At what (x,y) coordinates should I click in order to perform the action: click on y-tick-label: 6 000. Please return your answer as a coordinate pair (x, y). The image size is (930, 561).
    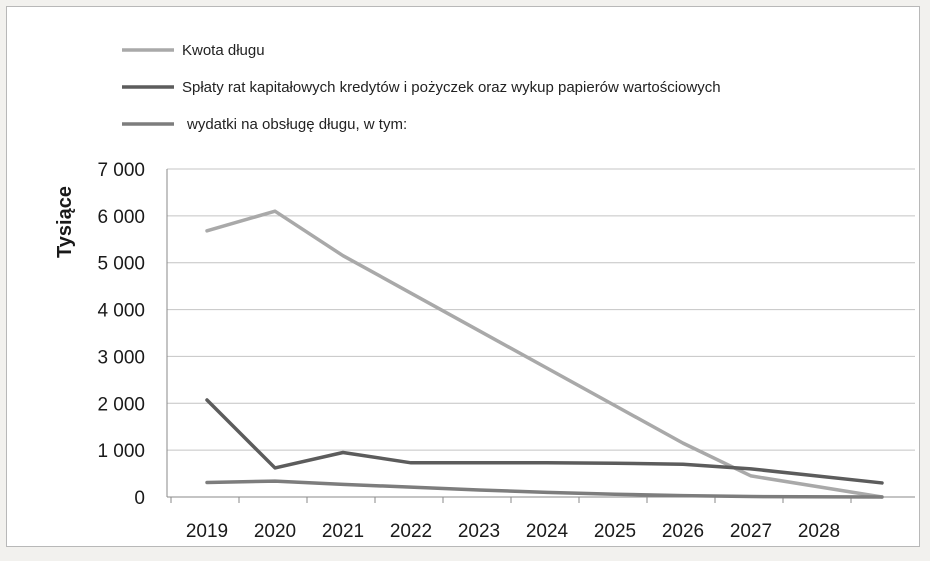
    Looking at the image, I should click on (121, 217).